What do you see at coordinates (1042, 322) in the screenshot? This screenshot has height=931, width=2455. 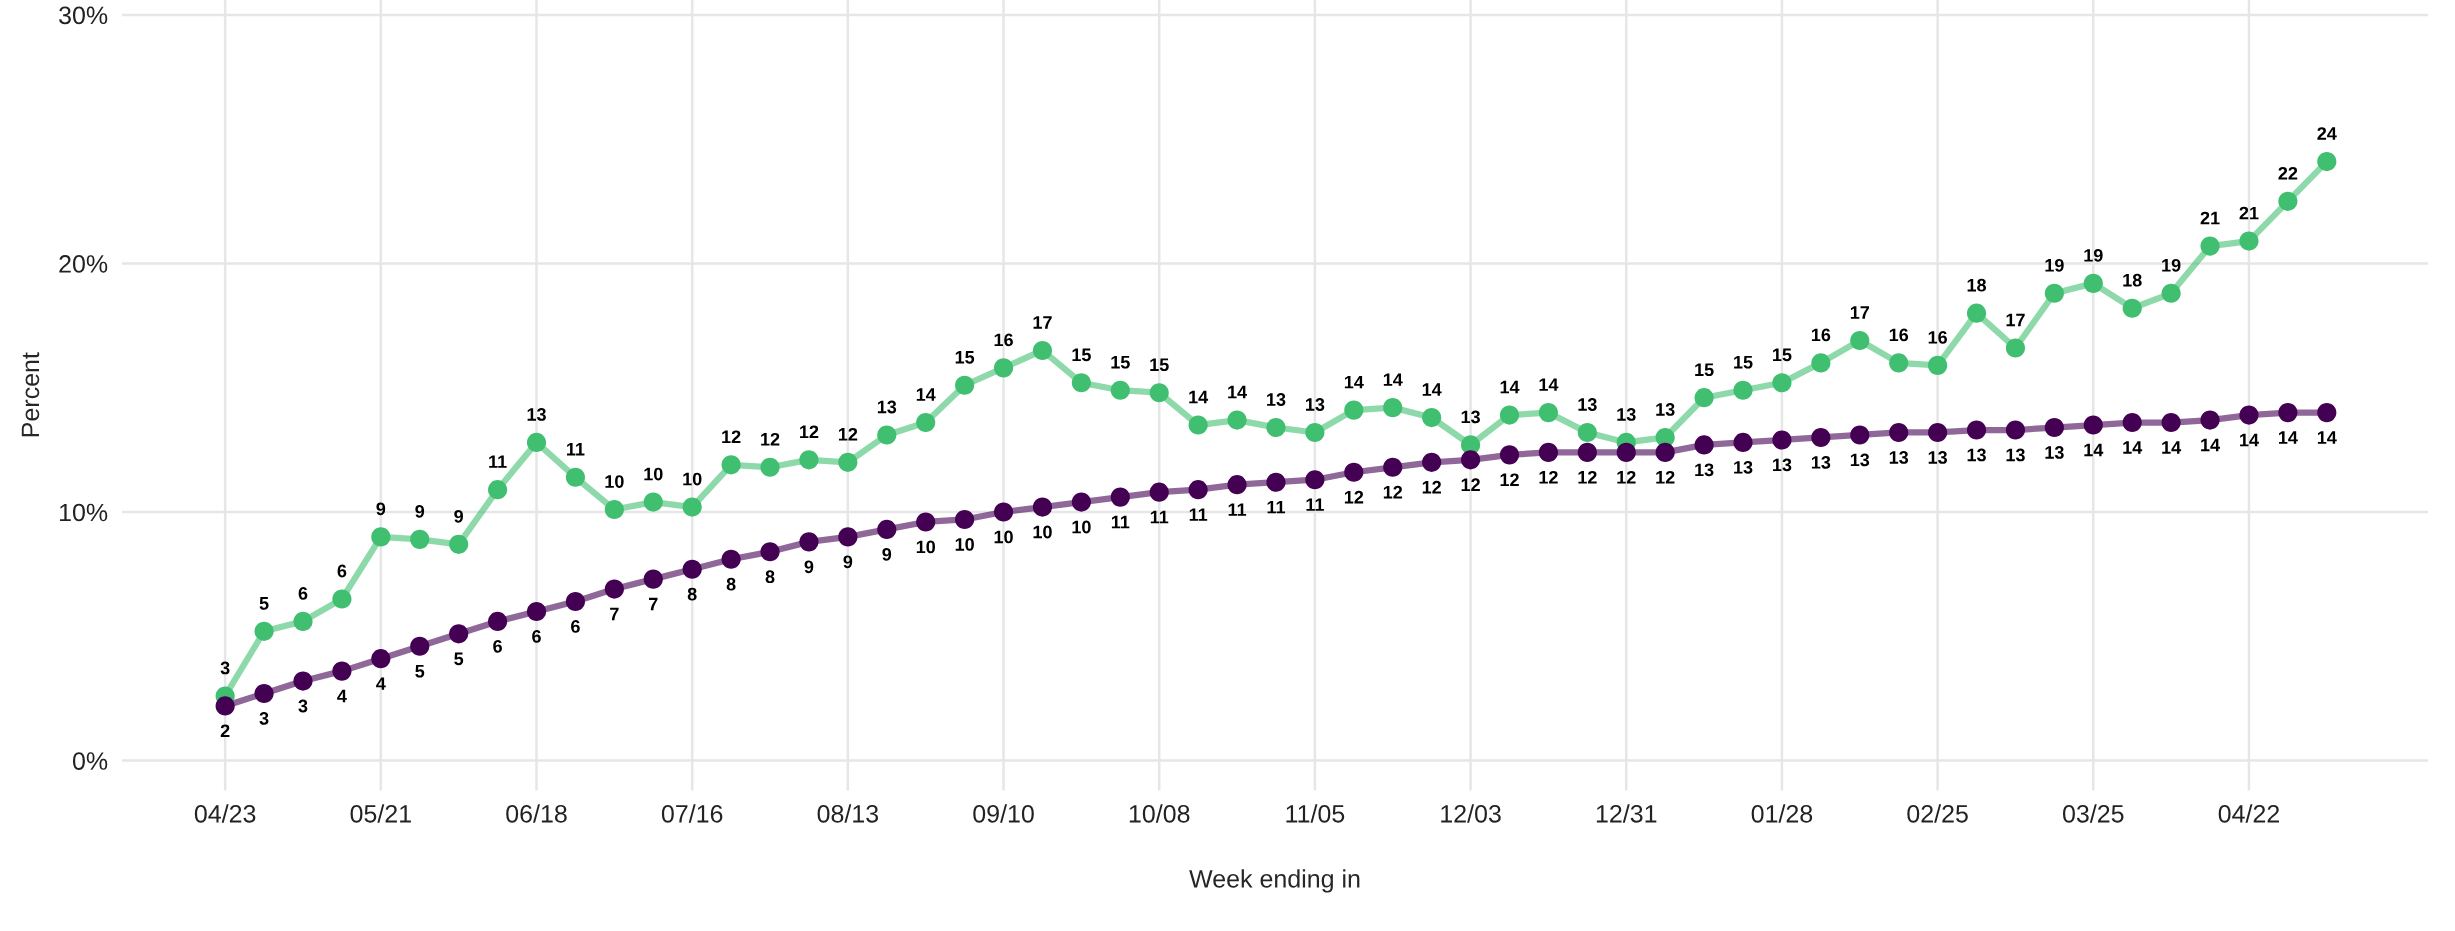 I see `data-label: 17` at bounding box center [1042, 322].